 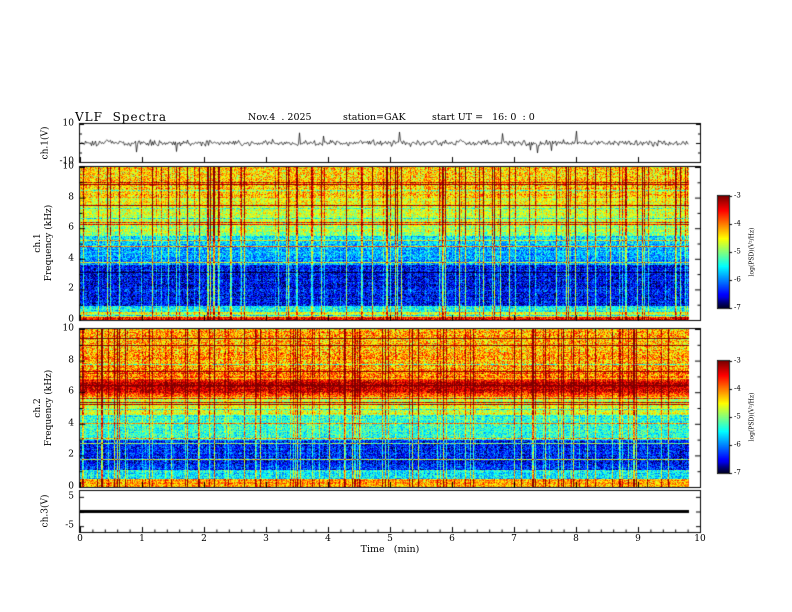 What do you see at coordinates (142, 539) in the screenshot?
I see `x-tick-label: 1` at bounding box center [142, 539].